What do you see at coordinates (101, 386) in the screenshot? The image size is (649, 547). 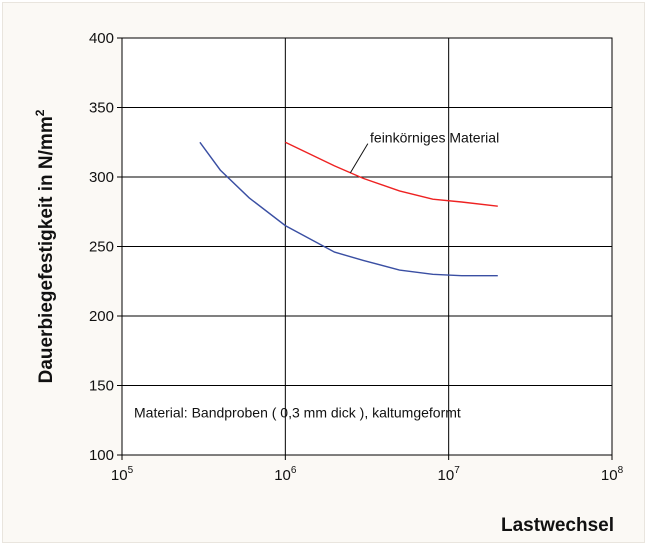 I see `y-tick-label: 150` at bounding box center [101, 386].